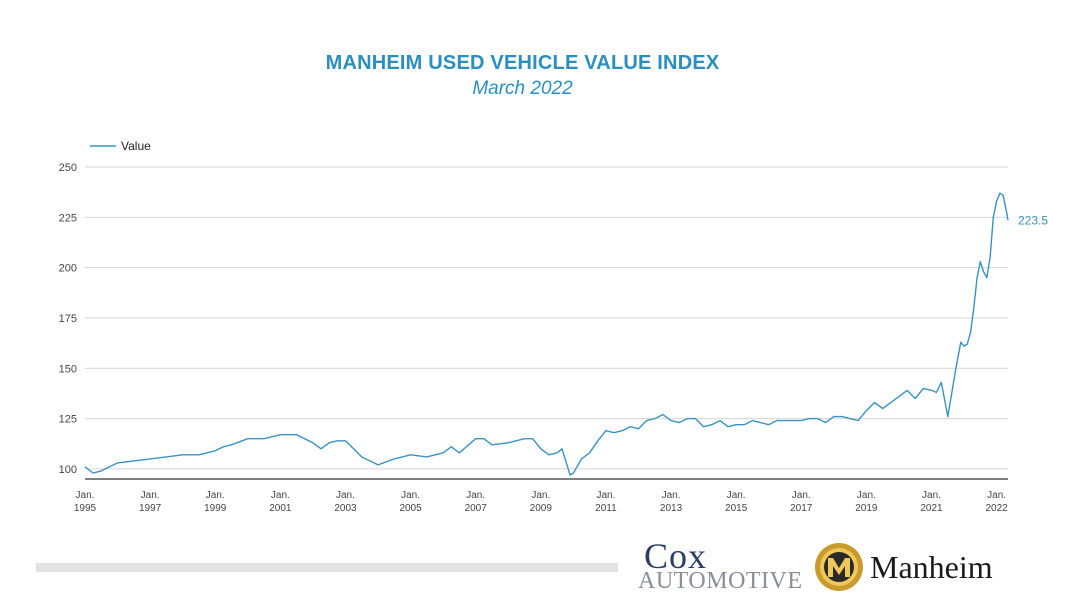  Describe the element at coordinates (68, 218) in the screenshot. I see `y-tick-label: 225` at that location.